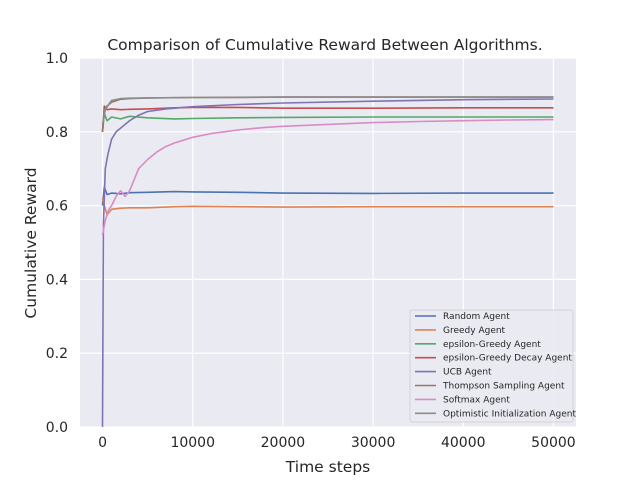 This screenshot has width=640, height=480. Describe the element at coordinates (507, 359) in the screenshot. I see `legend-label: epsilon-Greedy Decay Agent` at that location.